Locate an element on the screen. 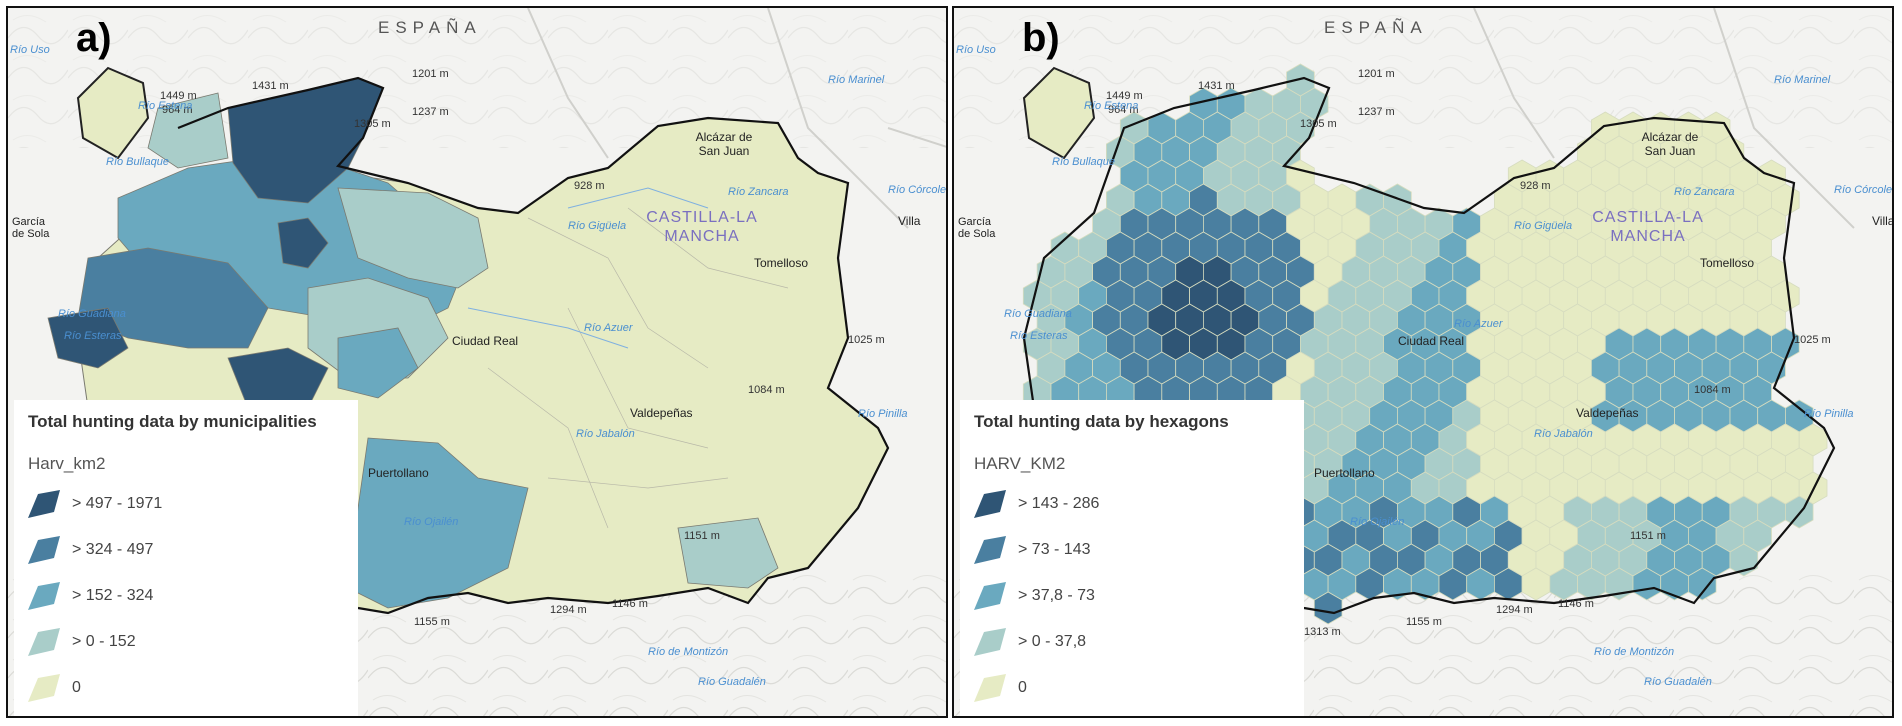 This screenshot has width=1902, height=726. legend-item: > 73 - 143 is located at coordinates (1132, 550).